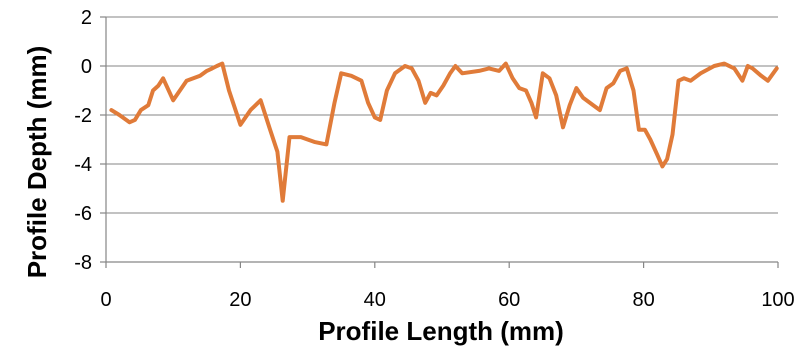  What do you see at coordinates (509, 300) in the screenshot?
I see `x-tick-label: 60` at bounding box center [509, 300].